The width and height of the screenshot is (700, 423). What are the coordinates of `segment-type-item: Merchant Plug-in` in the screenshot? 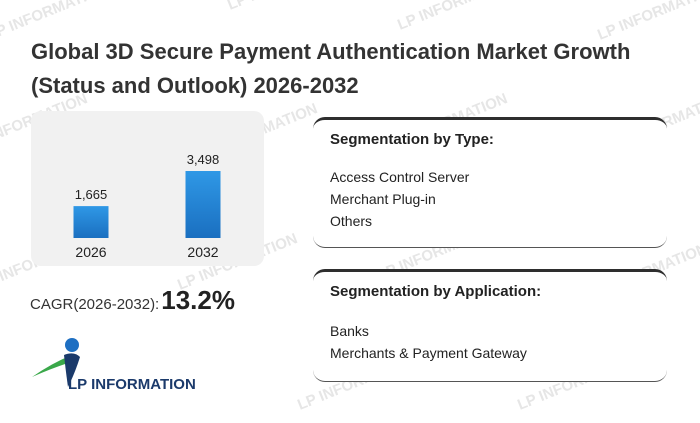 It's located at (383, 199).